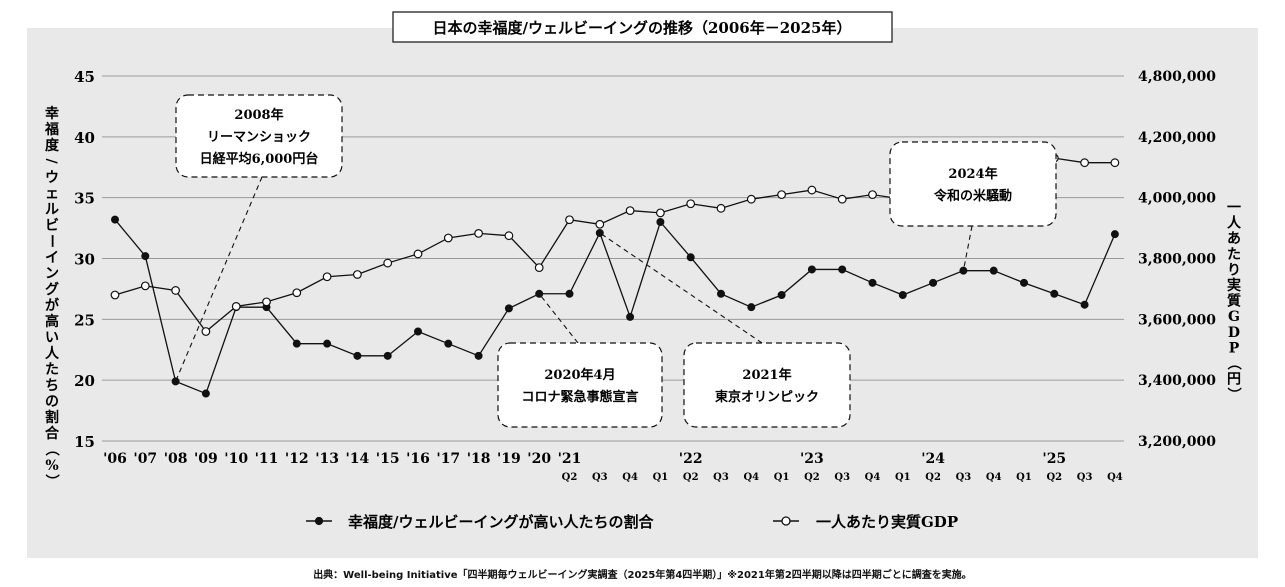  What do you see at coordinates (145, 459) in the screenshot?
I see `x-tick-label: '07` at bounding box center [145, 459].